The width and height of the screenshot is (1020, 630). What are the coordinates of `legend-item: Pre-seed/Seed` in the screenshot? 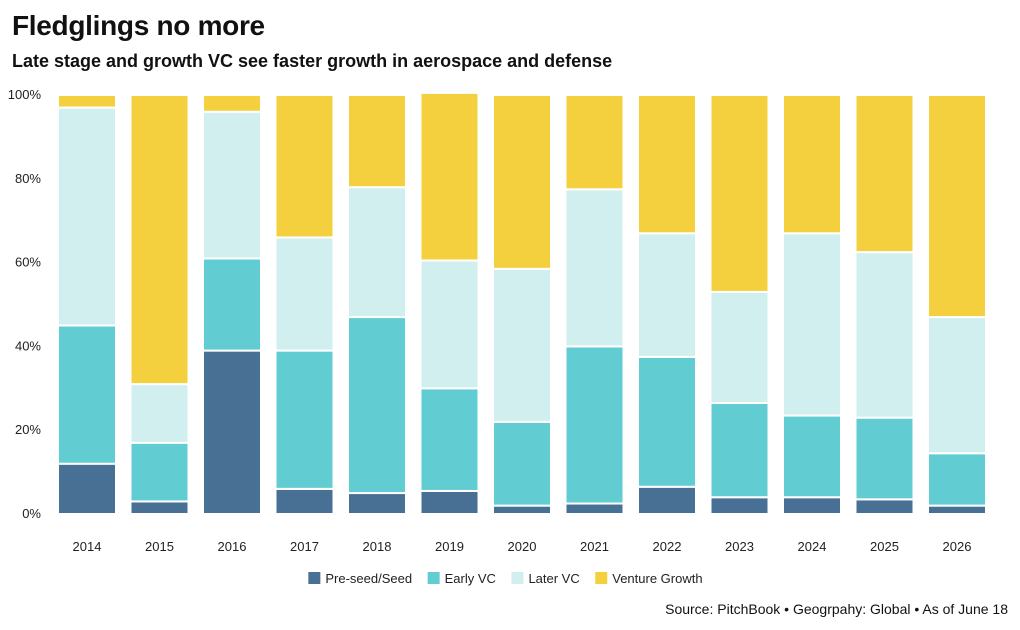 It's located at (360, 578).